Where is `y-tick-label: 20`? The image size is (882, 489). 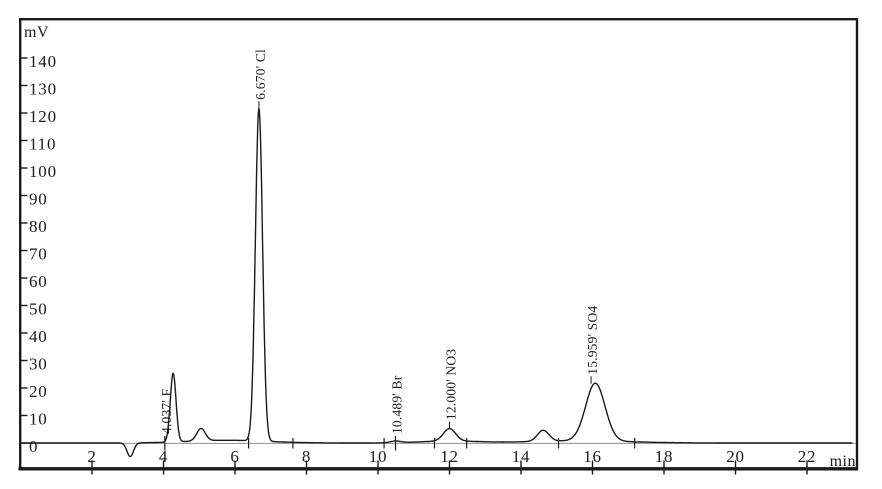 y-tick-label: 20 is located at coordinates (38, 391).